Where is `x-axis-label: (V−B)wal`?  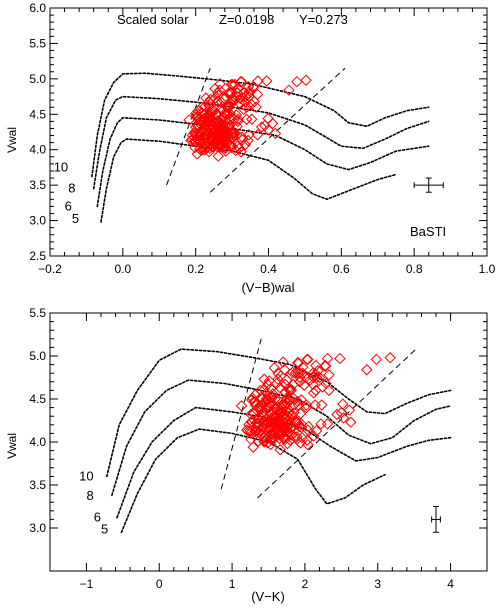 x-axis-label: (V−B)wal is located at coordinates (267, 287).